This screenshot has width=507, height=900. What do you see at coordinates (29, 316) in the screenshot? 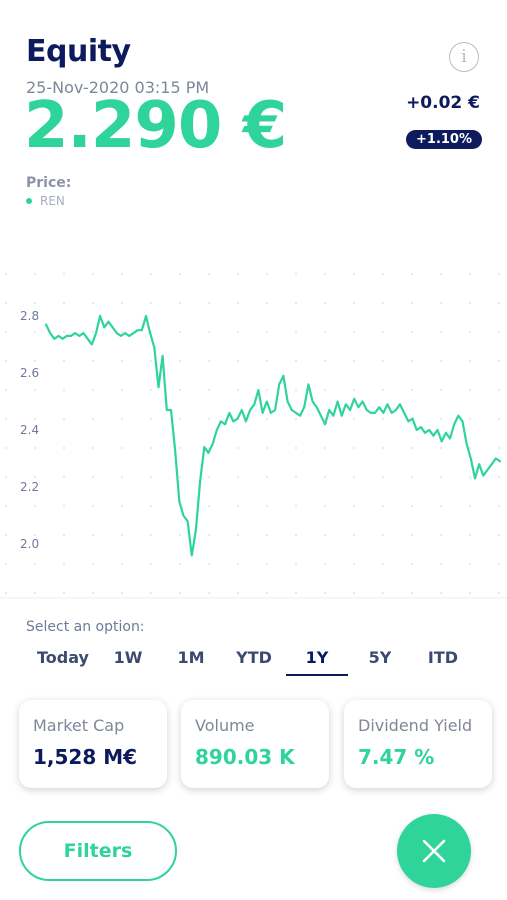
I see `y-tick-label: 2.8` at bounding box center [29, 316].